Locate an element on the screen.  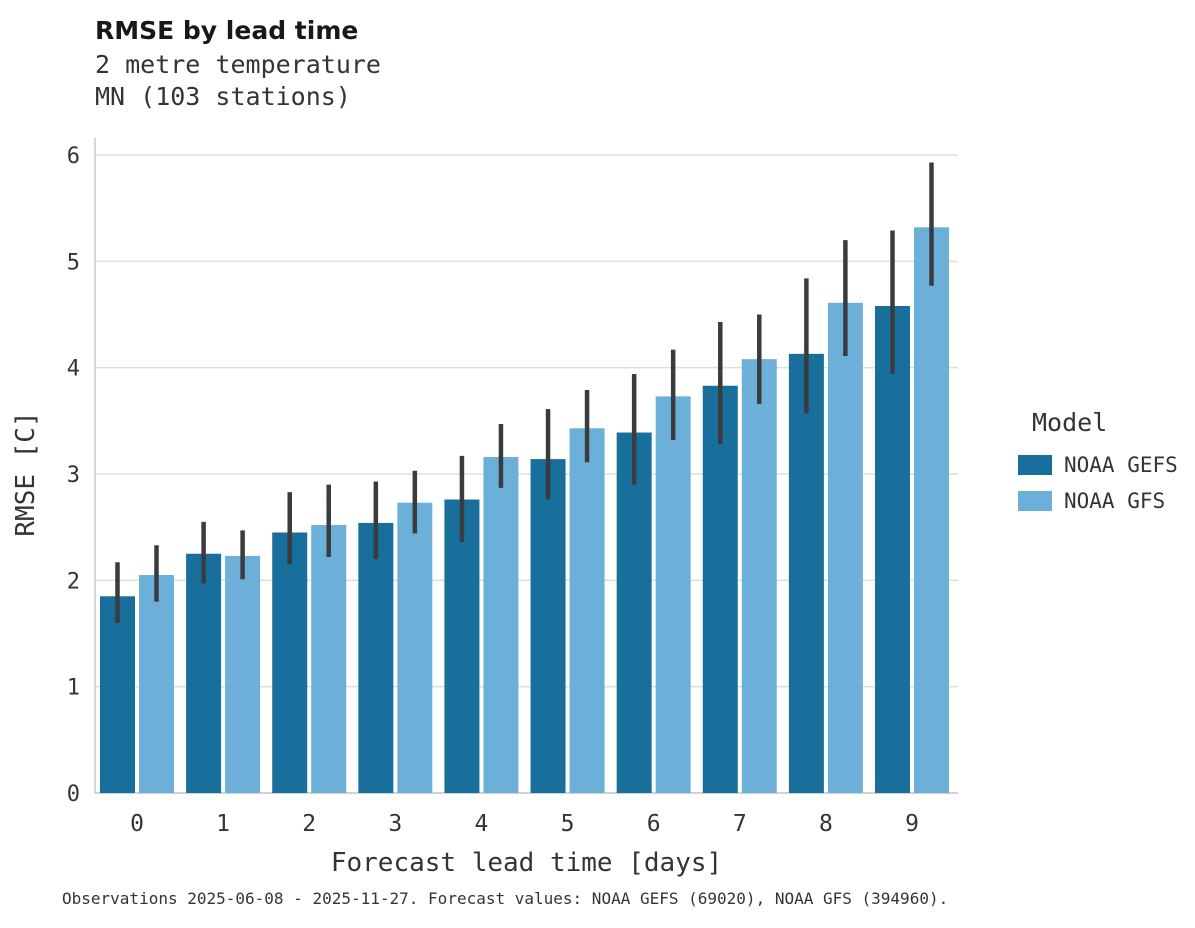
legend-swatch-noaa-gfs is located at coordinates (1035, 501).